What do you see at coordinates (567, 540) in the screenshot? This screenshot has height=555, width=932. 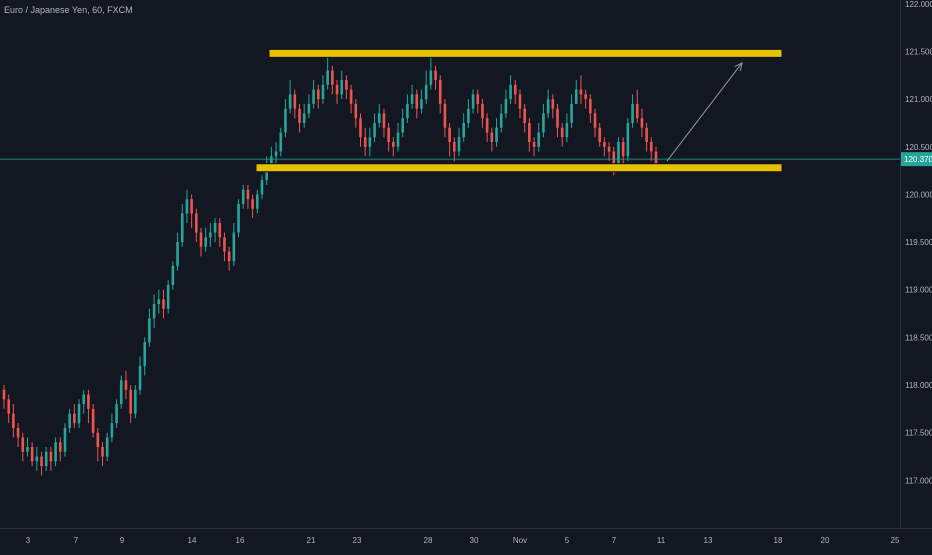 I see `x-tick-label: 5` at bounding box center [567, 540].